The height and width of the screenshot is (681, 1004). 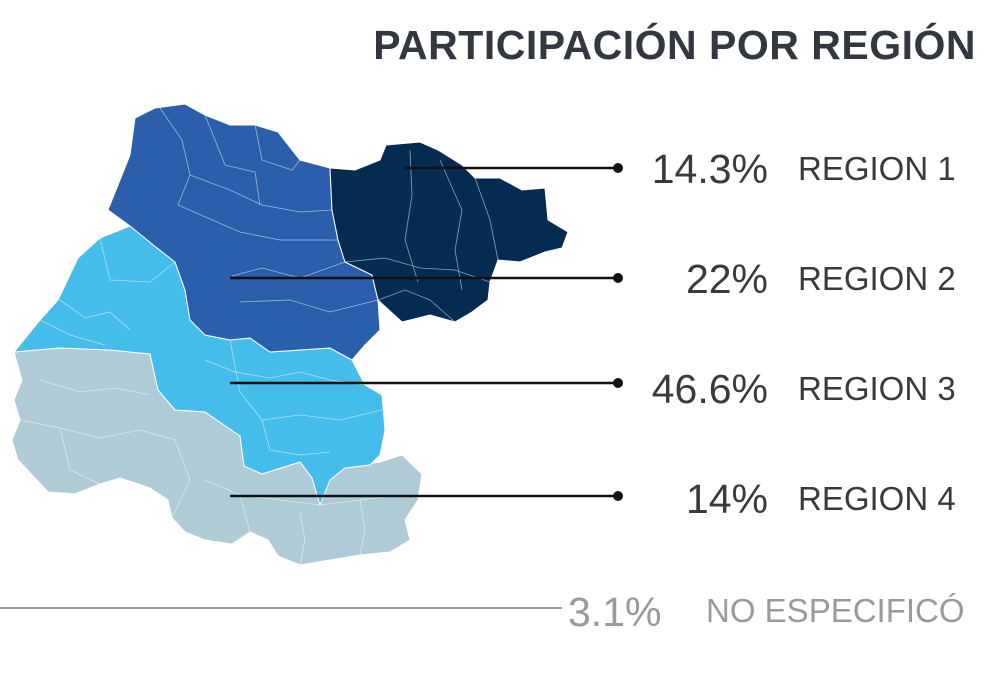 I want to click on region-3-label: REGION 3, so click(x=877, y=388).